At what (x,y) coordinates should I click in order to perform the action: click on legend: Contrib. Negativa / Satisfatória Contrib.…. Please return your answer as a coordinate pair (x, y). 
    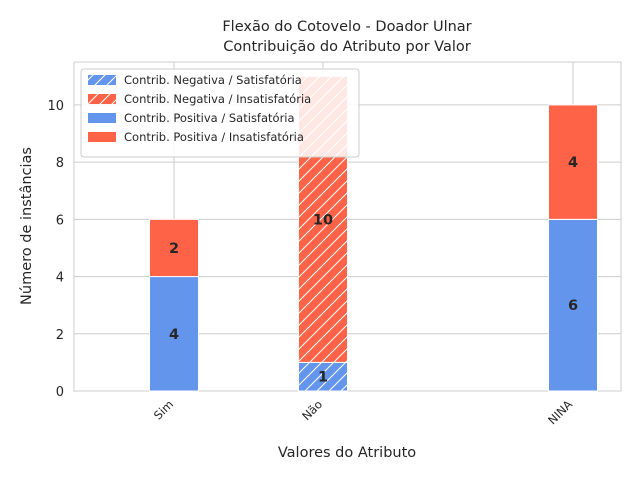
    Looking at the image, I should click on (220, 113).